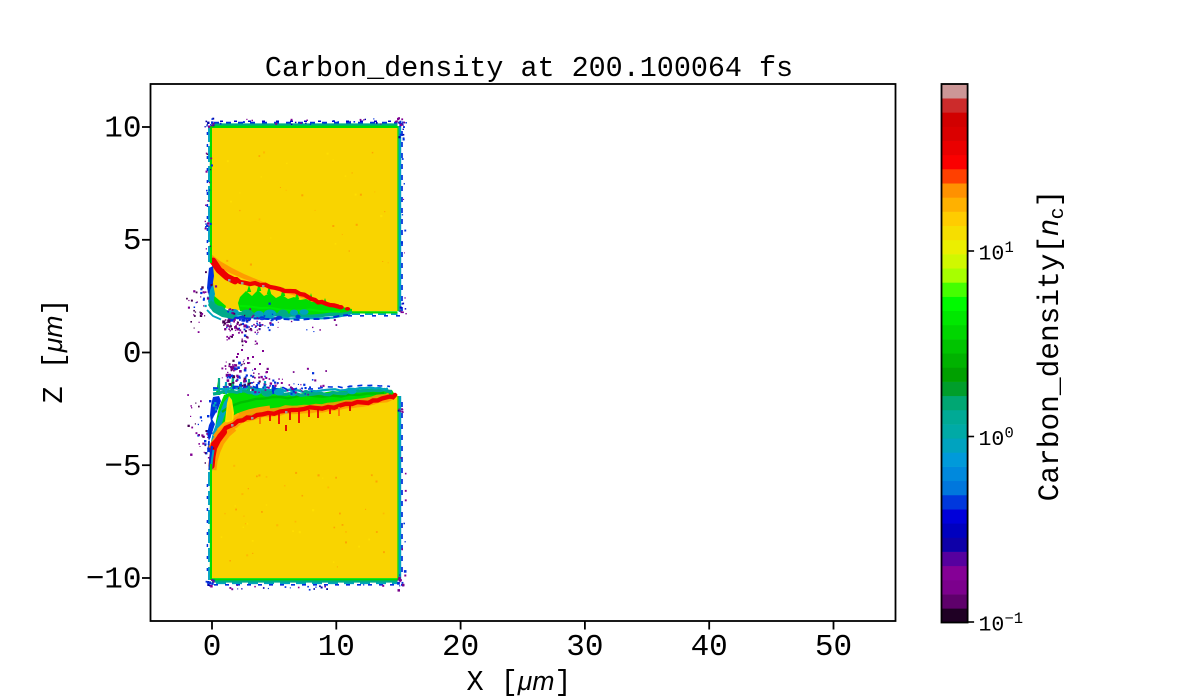  What do you see at coordinates (54, 350) in the screenshot?
I see `svg-text: Z [μm]` at bounding box center [54, 350].